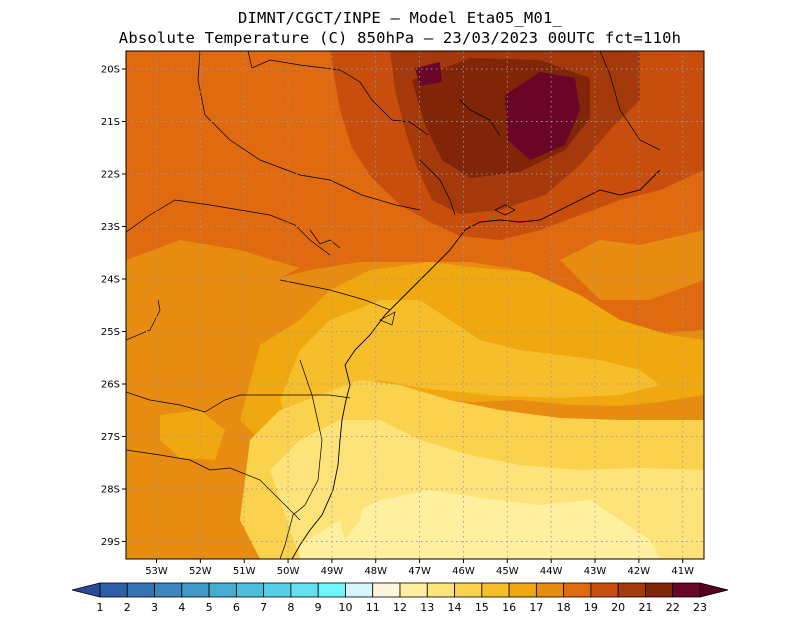  I want to click on lat-tick-label: 28S, so click(110, 490).